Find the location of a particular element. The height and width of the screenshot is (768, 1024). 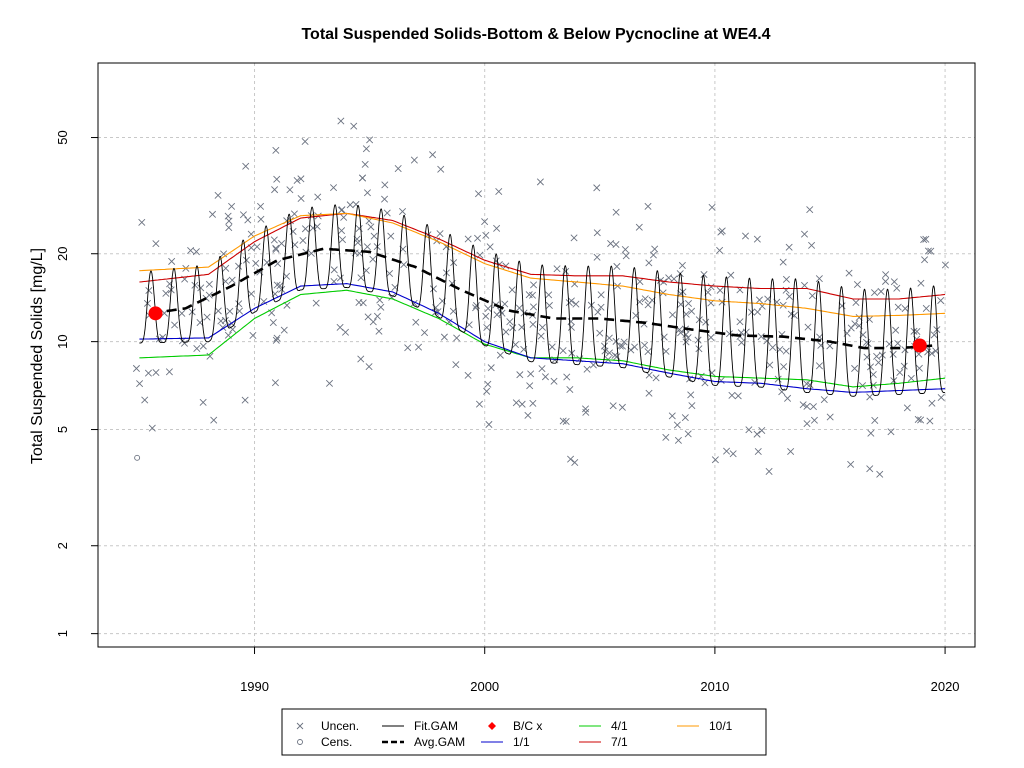

y-tick-label: 20 is located at coordinates (62, 254).